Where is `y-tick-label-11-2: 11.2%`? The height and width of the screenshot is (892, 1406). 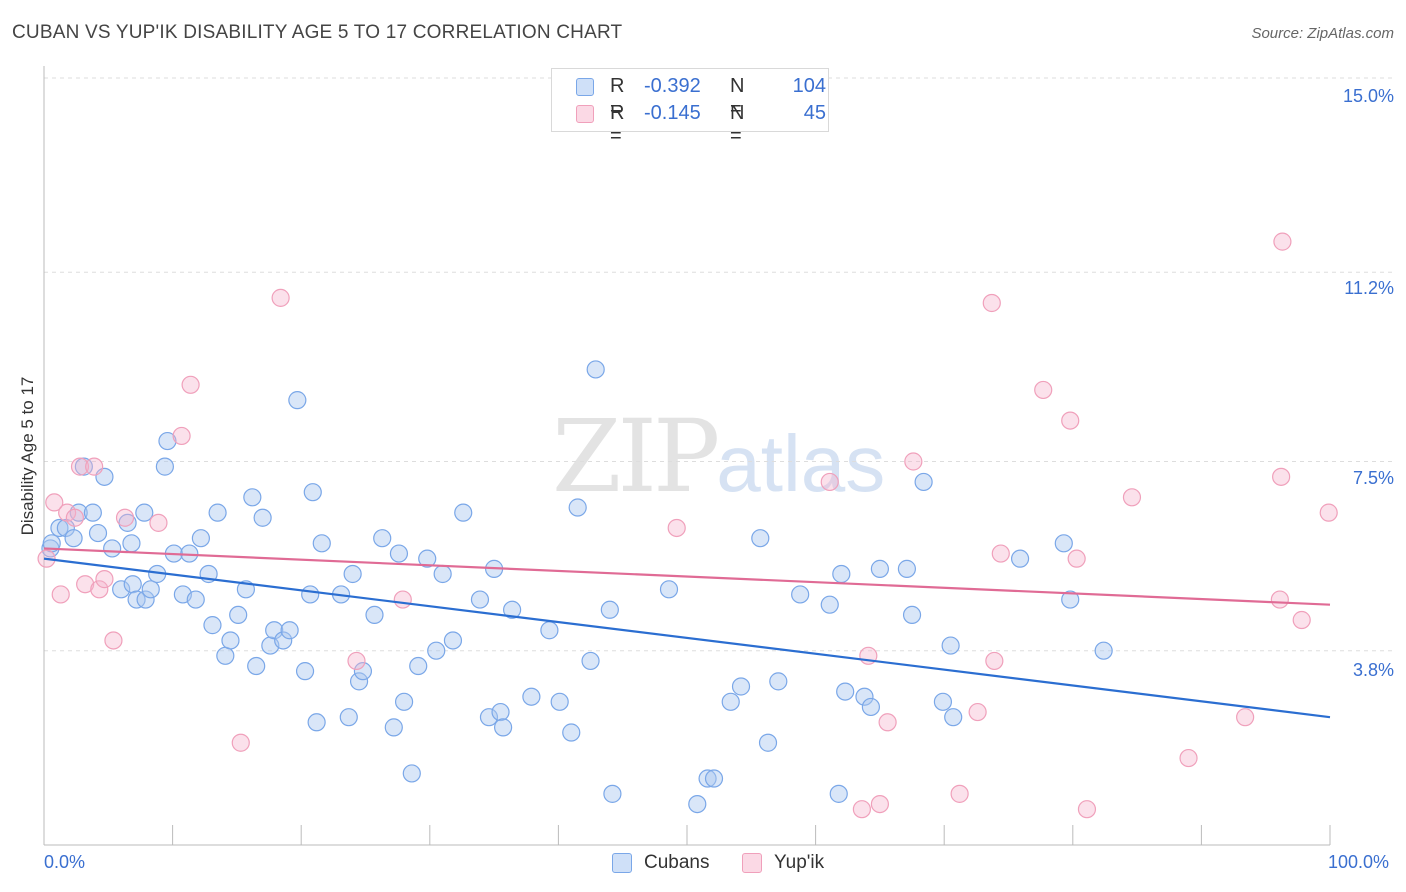 y-tick-label-11-2: 11.2% is located at coordinates (1369, 288).